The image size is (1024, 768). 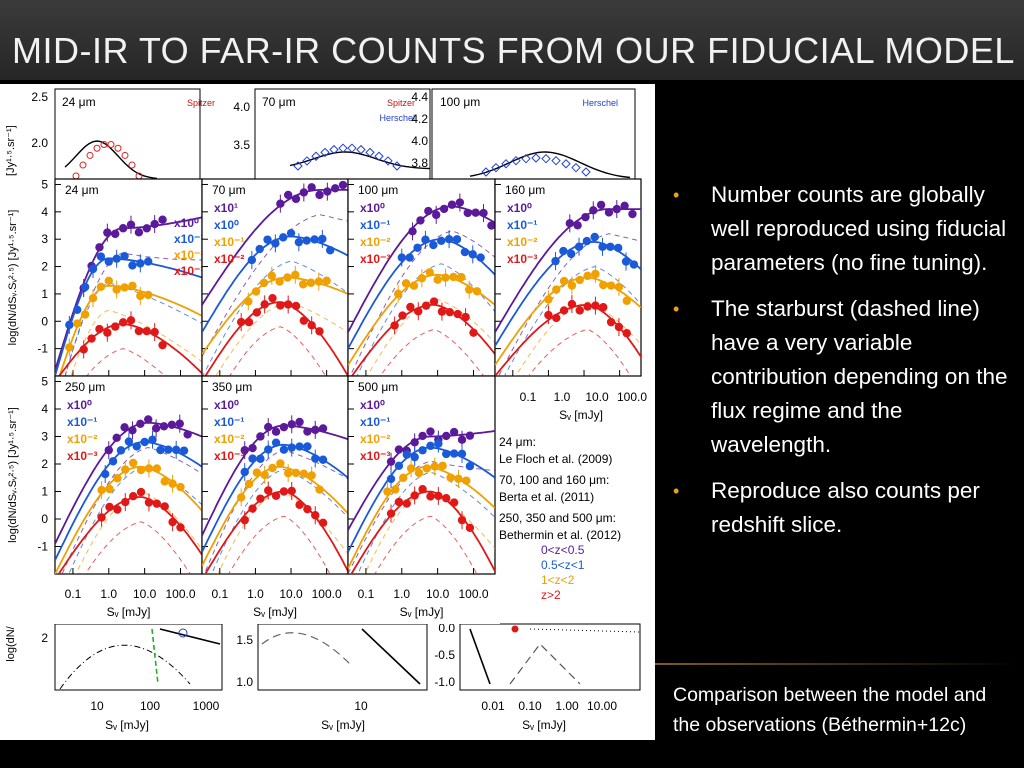 What do you see at coordinates (512, 40) in the screenshot?
I see `title-band` at bounding box center [512, 40].